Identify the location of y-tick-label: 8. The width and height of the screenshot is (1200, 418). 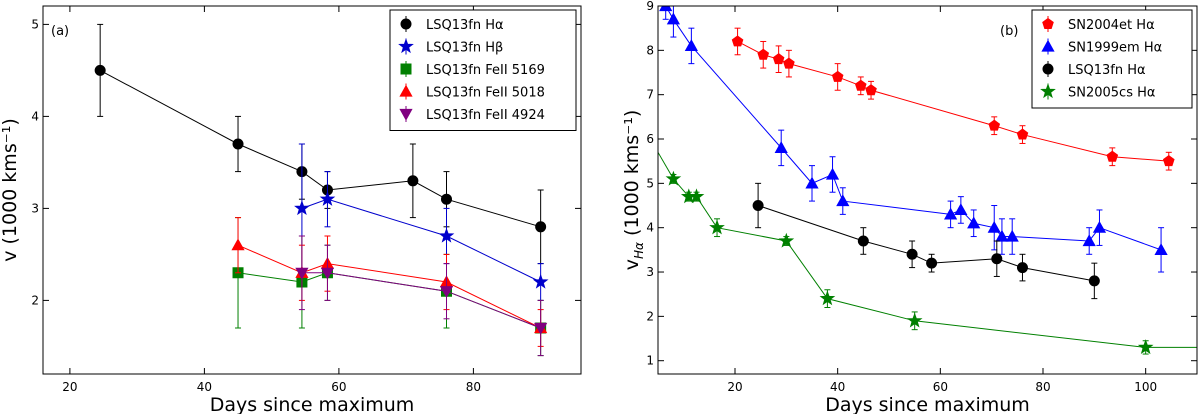
(650, 50).